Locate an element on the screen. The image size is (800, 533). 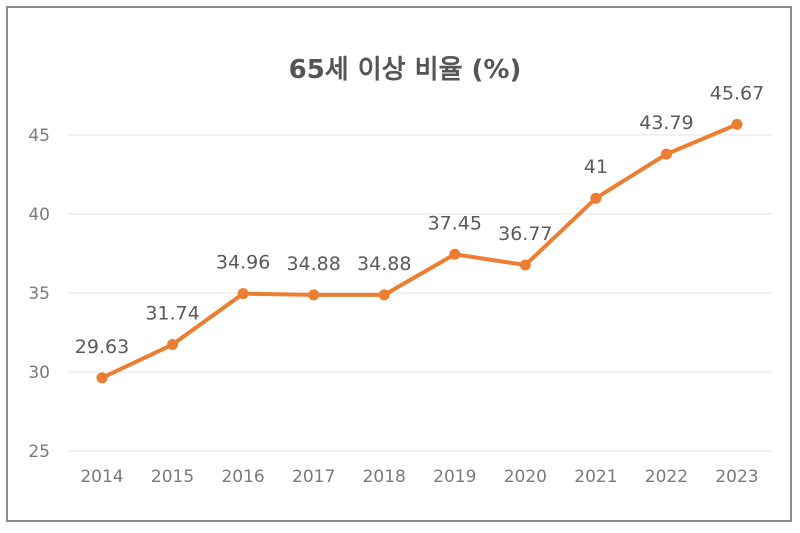
data-label: 45.67 is located at coordinates (737, 93).